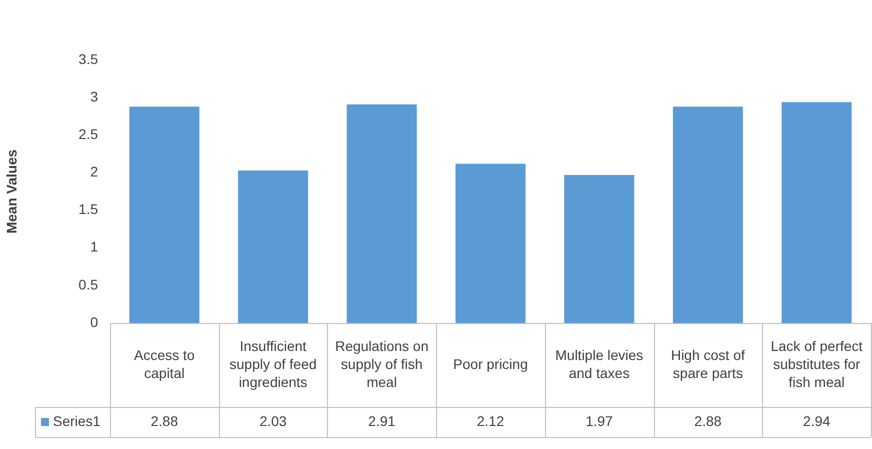  What do you see at coordinates (88, 209) in the screenshot?
I see `y-tick-label: 1.5` at bounding box center [88, 209].